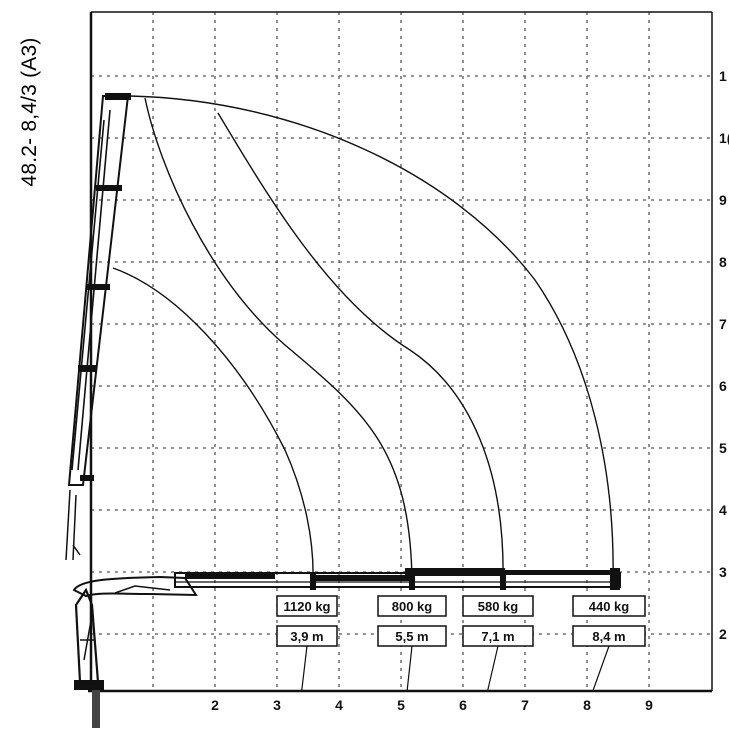 This screenshot has height=731, width=729. What do you see at coordinates (525, 705) in the screenshot?
I see `x-tick-label: 7` at bounding box center [525, 705].